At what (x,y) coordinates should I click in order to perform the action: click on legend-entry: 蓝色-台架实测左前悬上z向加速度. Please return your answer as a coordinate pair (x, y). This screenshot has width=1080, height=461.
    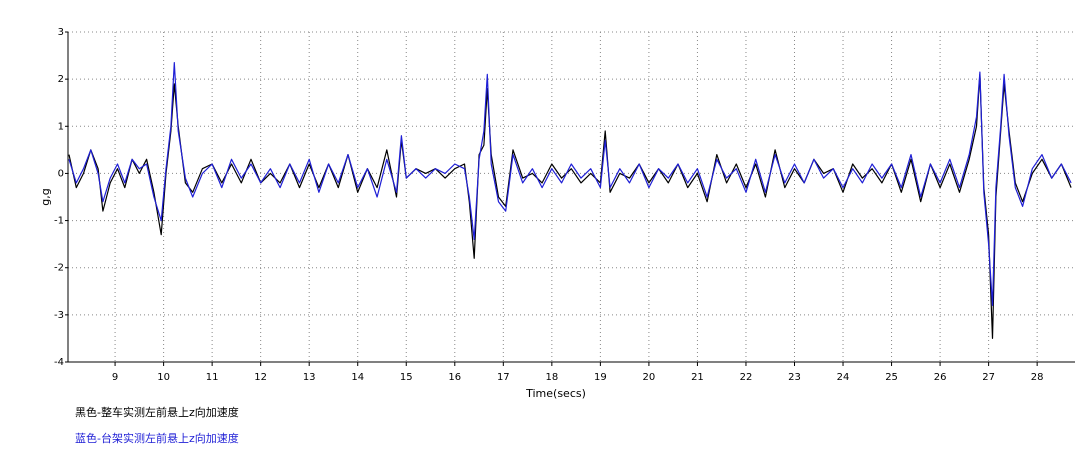
    Looking at the image, I should click on (157, 438).